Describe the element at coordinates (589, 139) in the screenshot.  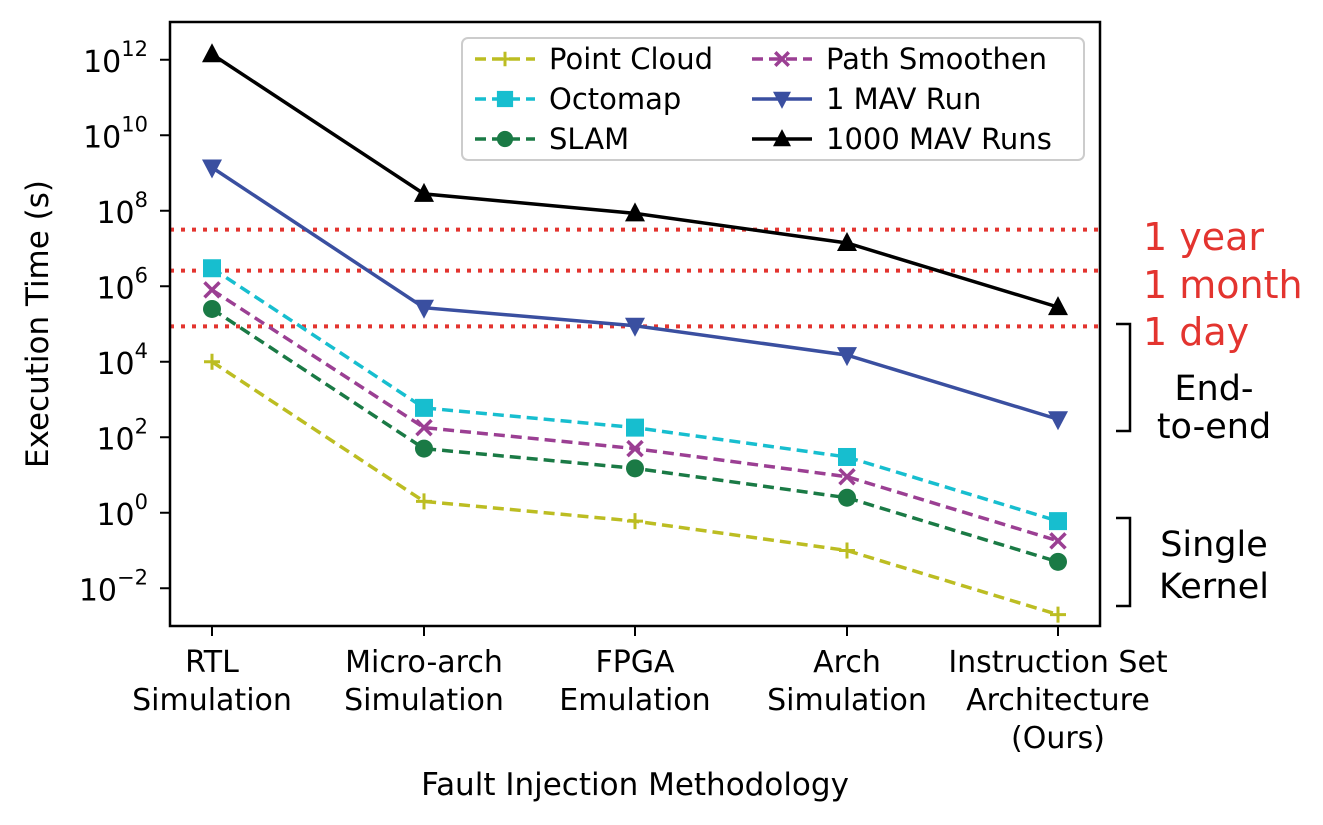
I see `legend-label-2: SLAM` at that location.